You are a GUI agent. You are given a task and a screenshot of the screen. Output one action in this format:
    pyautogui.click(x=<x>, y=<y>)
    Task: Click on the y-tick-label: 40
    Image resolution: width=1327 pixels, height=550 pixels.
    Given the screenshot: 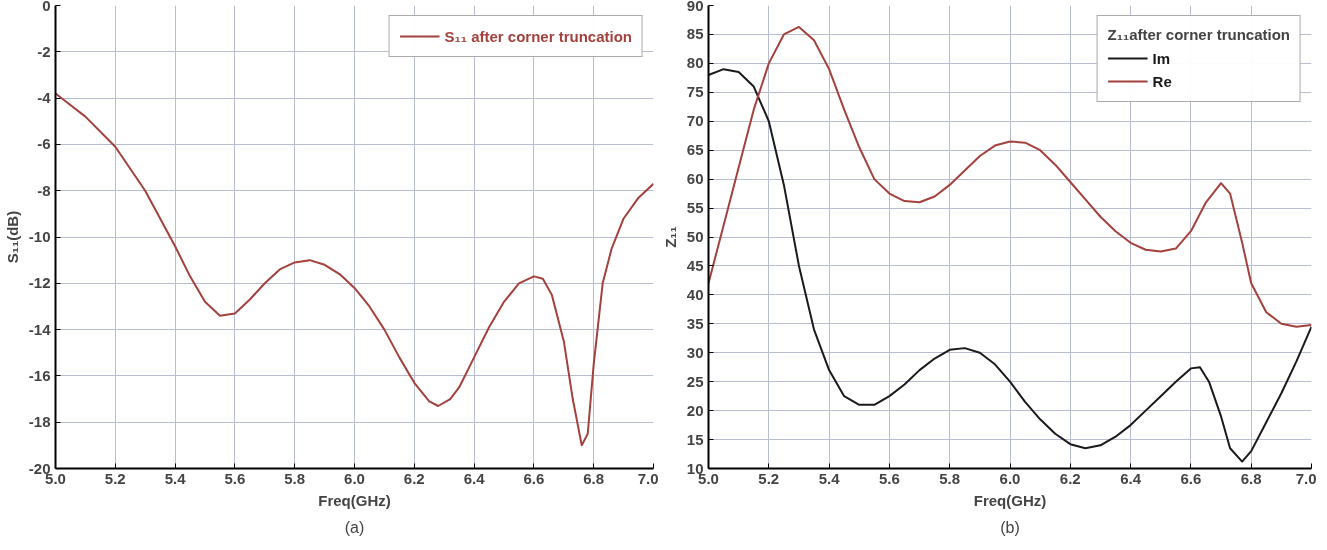 What is the action you would take?
    pyautogui.click(x=695, y=294)
    